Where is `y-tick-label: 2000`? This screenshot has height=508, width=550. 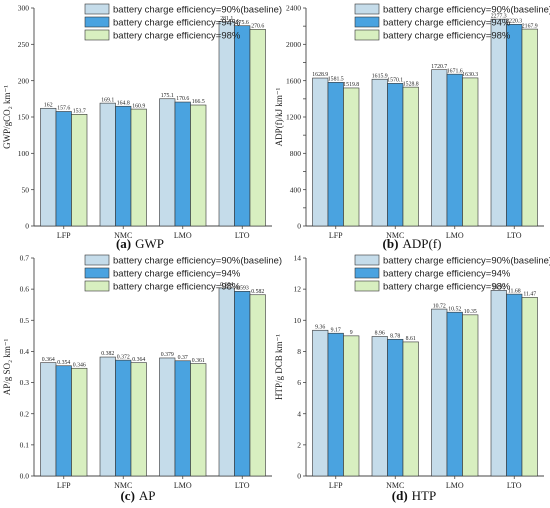 y-tick-label: 2000 is located at coordinates (293, 44).